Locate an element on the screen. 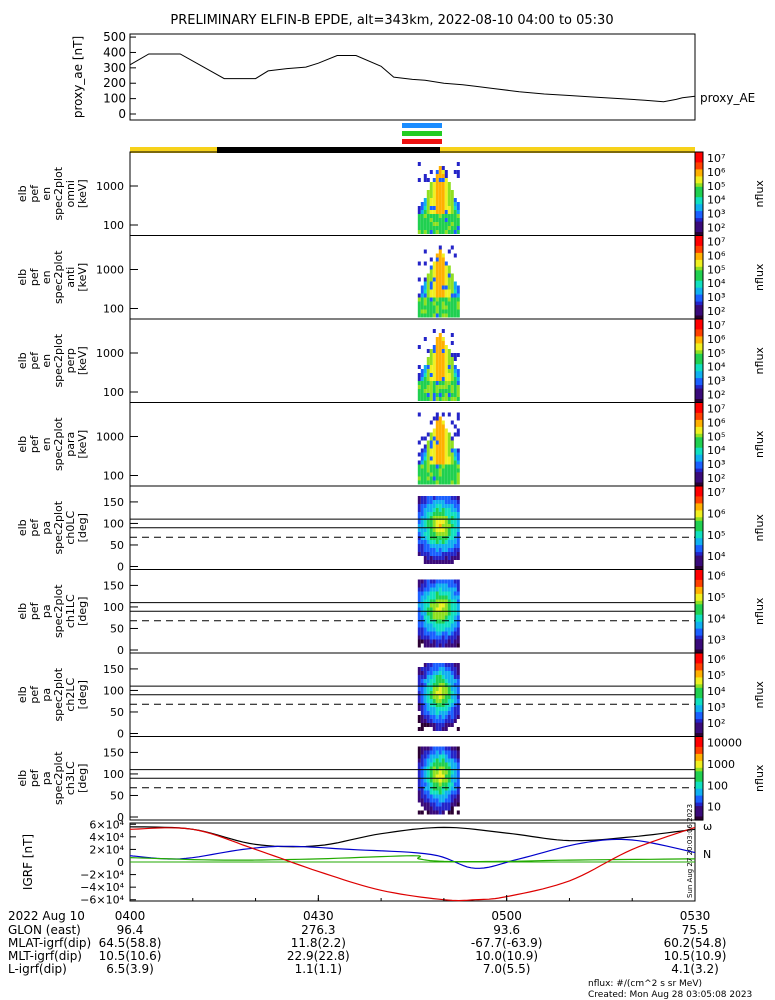 This screenshot has width=775, height=1000. panel-ylabel-word: [keV] is located at coordinates (82, 193).